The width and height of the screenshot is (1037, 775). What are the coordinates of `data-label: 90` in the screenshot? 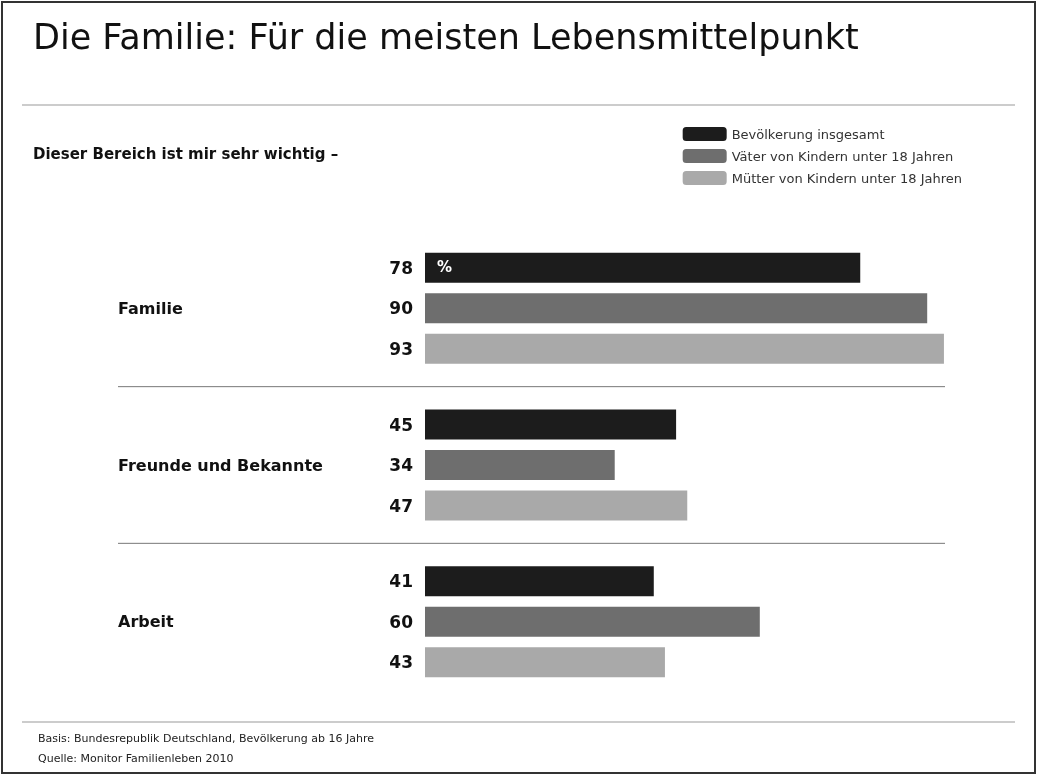 It's located at (401, 308).